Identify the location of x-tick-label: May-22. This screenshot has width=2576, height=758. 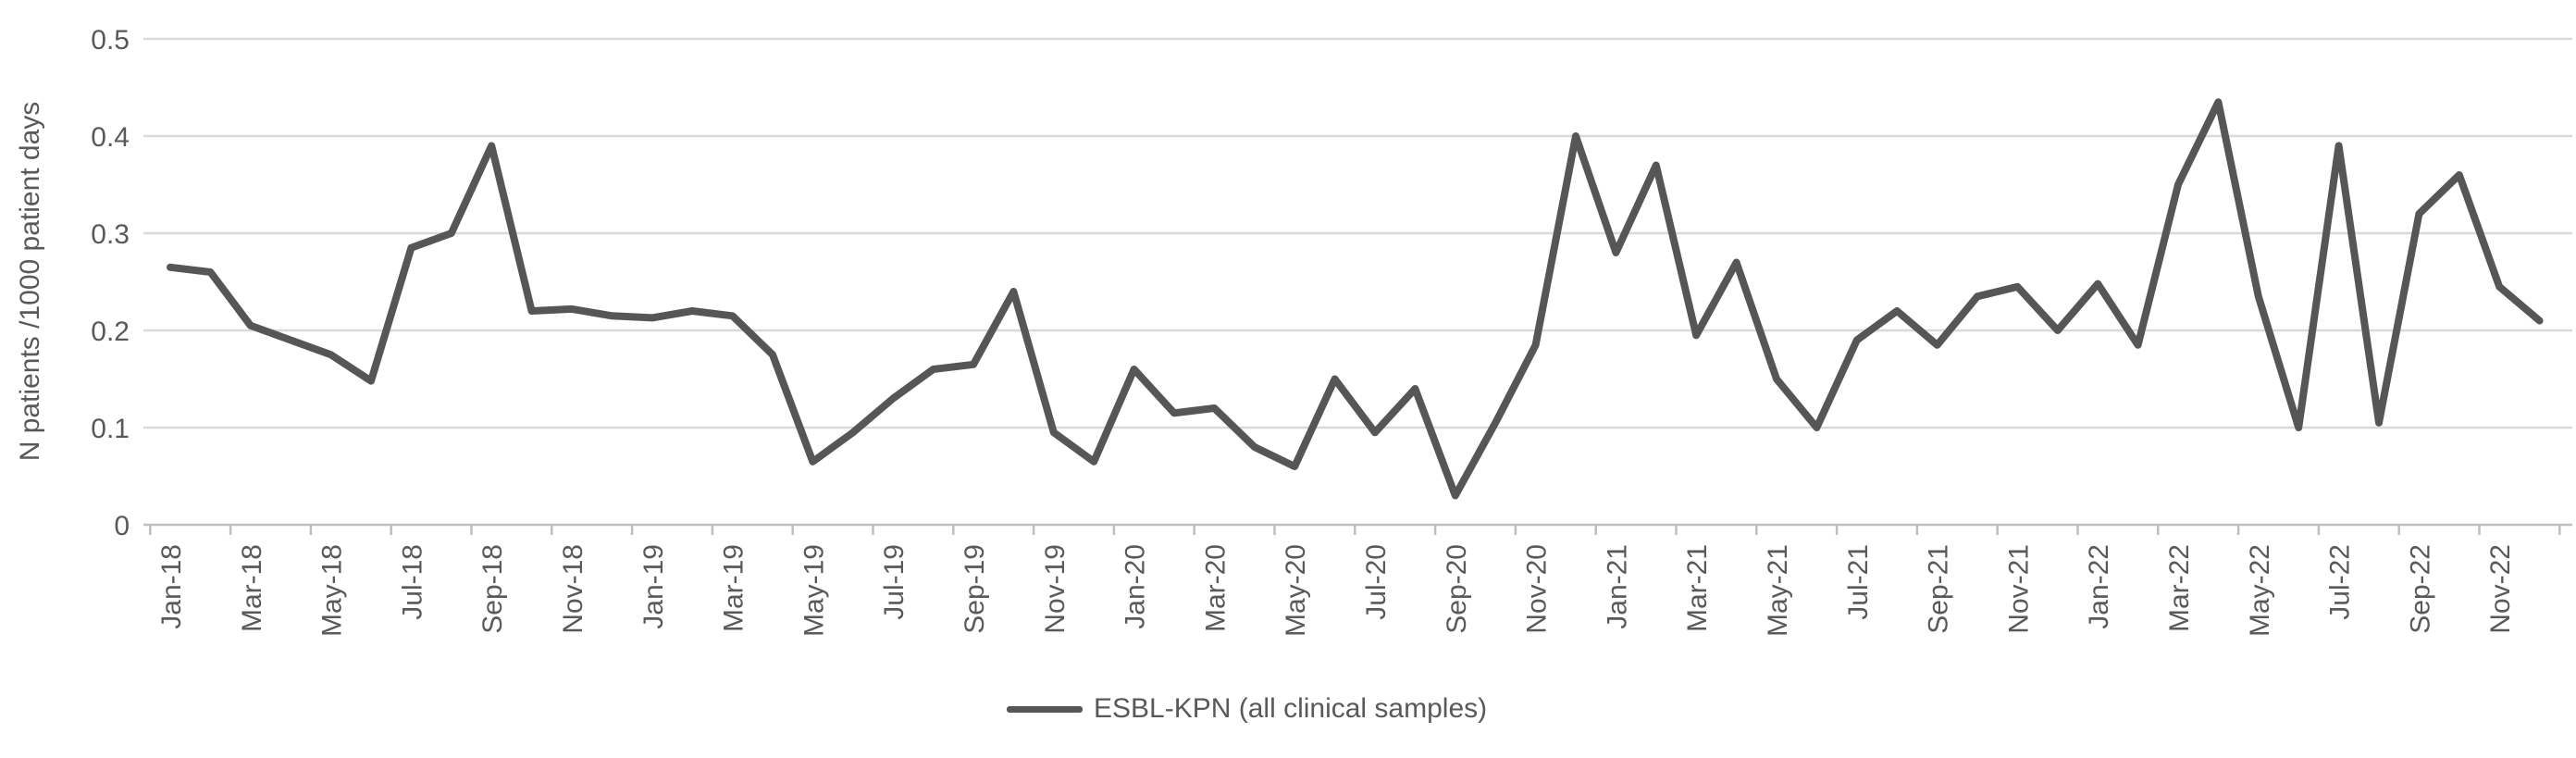
(2260, 590).